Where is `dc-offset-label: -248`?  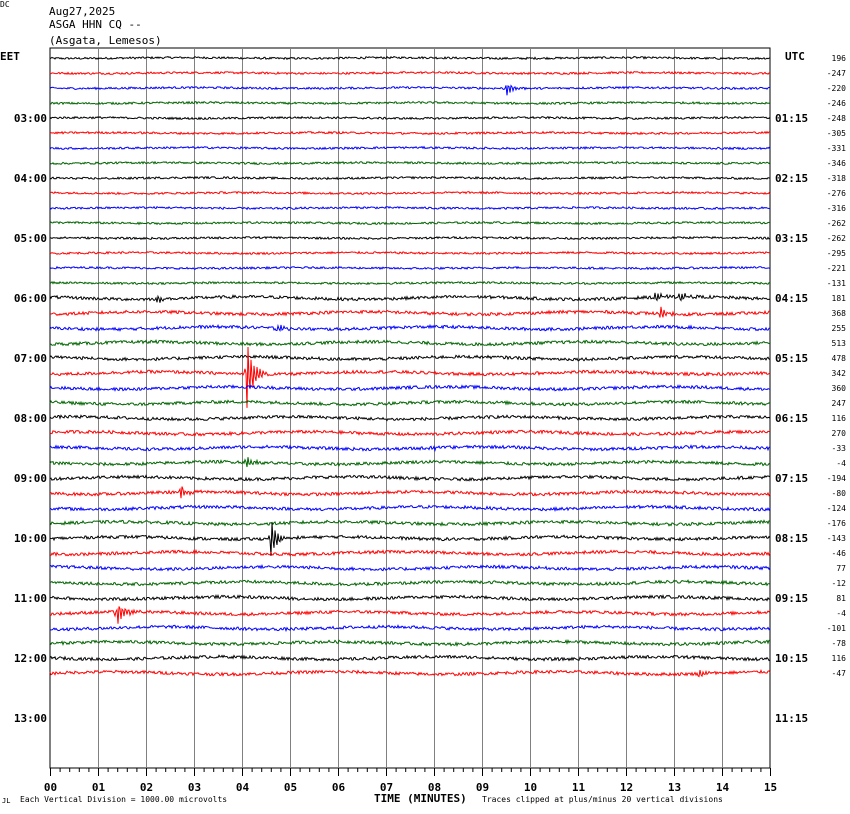 dc-offset-label: -248 is located at coordinates (836, 118).